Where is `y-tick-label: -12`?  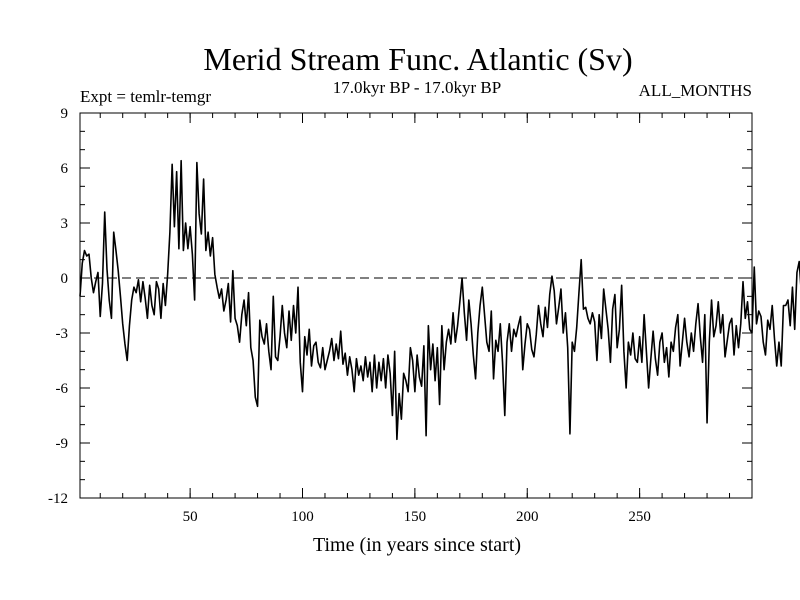
y-tick-label: -12 is located at coordinates (58, 499).